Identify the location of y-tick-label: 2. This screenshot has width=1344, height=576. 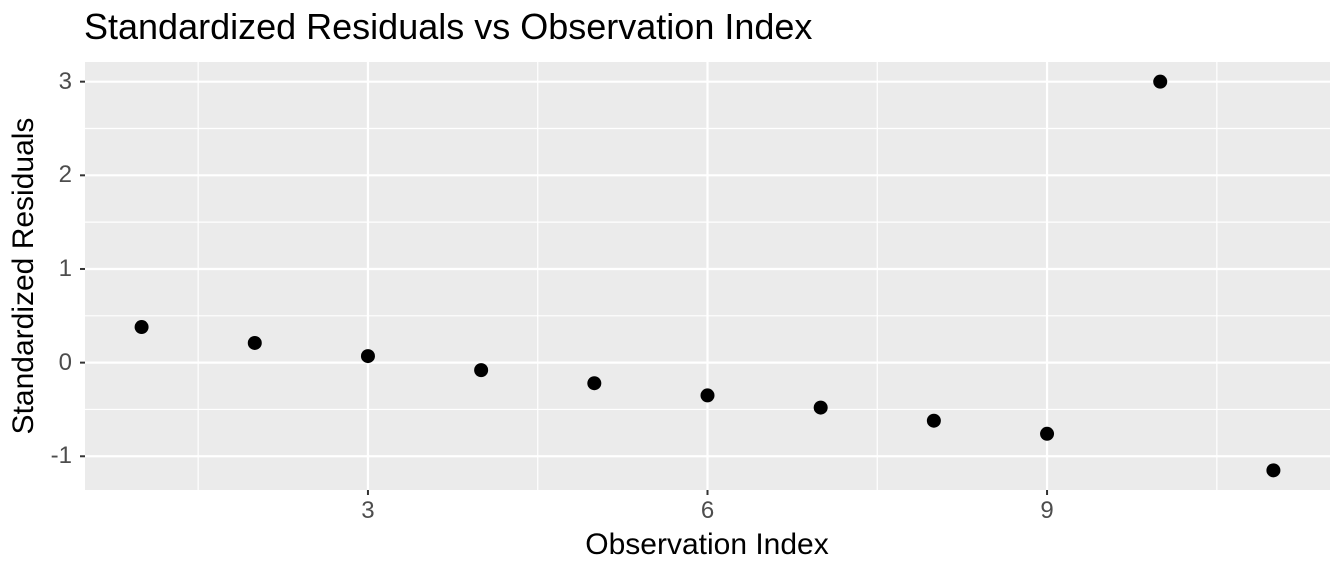
(65, 175).